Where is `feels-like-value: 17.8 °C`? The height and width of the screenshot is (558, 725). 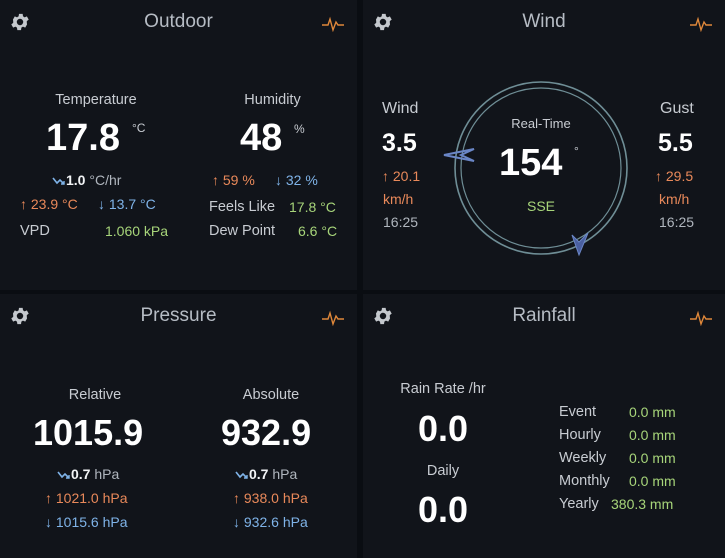 feels-like-value: 17.8 °C is located at coordinates (312, 207).